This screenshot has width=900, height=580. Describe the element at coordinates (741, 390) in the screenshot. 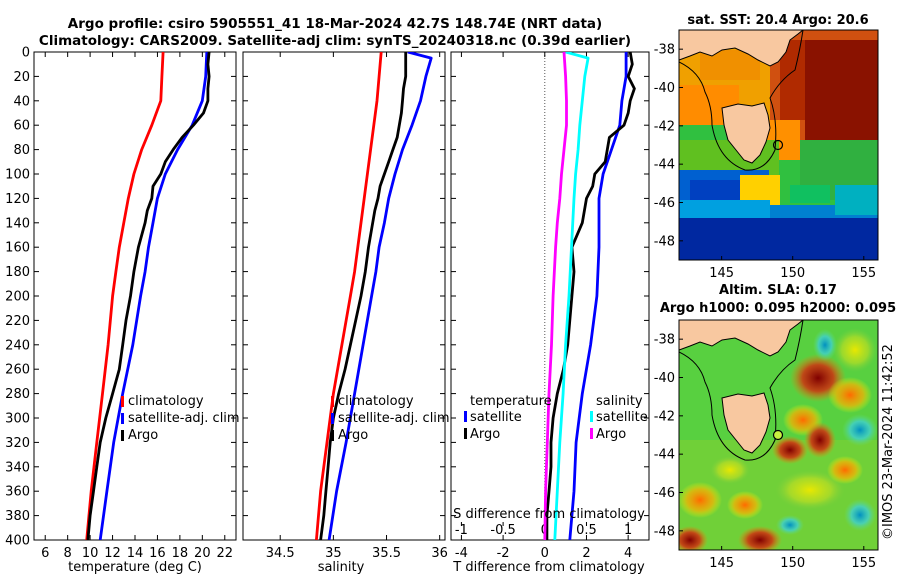

I see `sla-isobath` at that location.